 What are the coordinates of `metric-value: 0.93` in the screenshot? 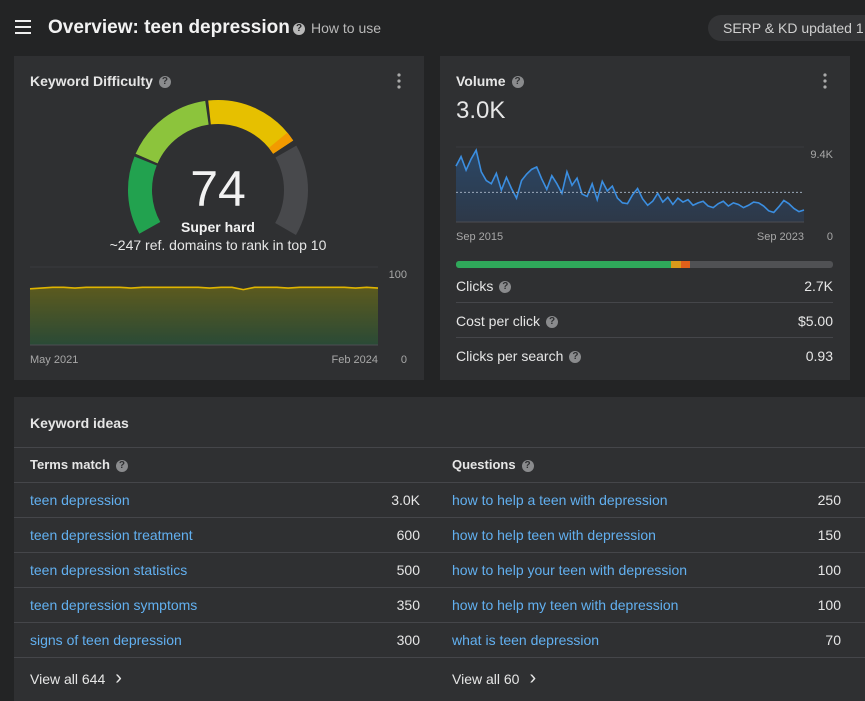 It's located at (819, 356).